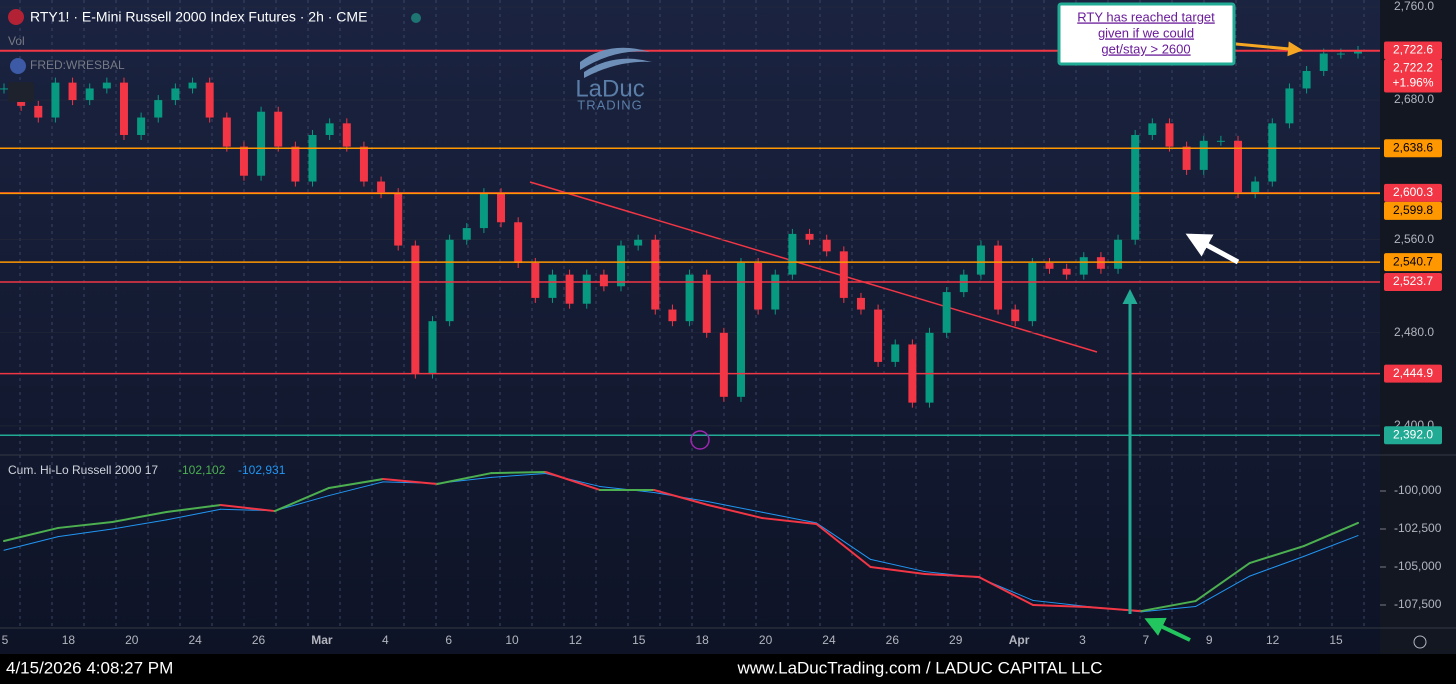 The height and width of the screenshot is (684, 1456). What do you see at coordinates (1146, 16) in the screenshot?
I see `annotation-line: RTY has reached target` at bounding box center [1146, 16].